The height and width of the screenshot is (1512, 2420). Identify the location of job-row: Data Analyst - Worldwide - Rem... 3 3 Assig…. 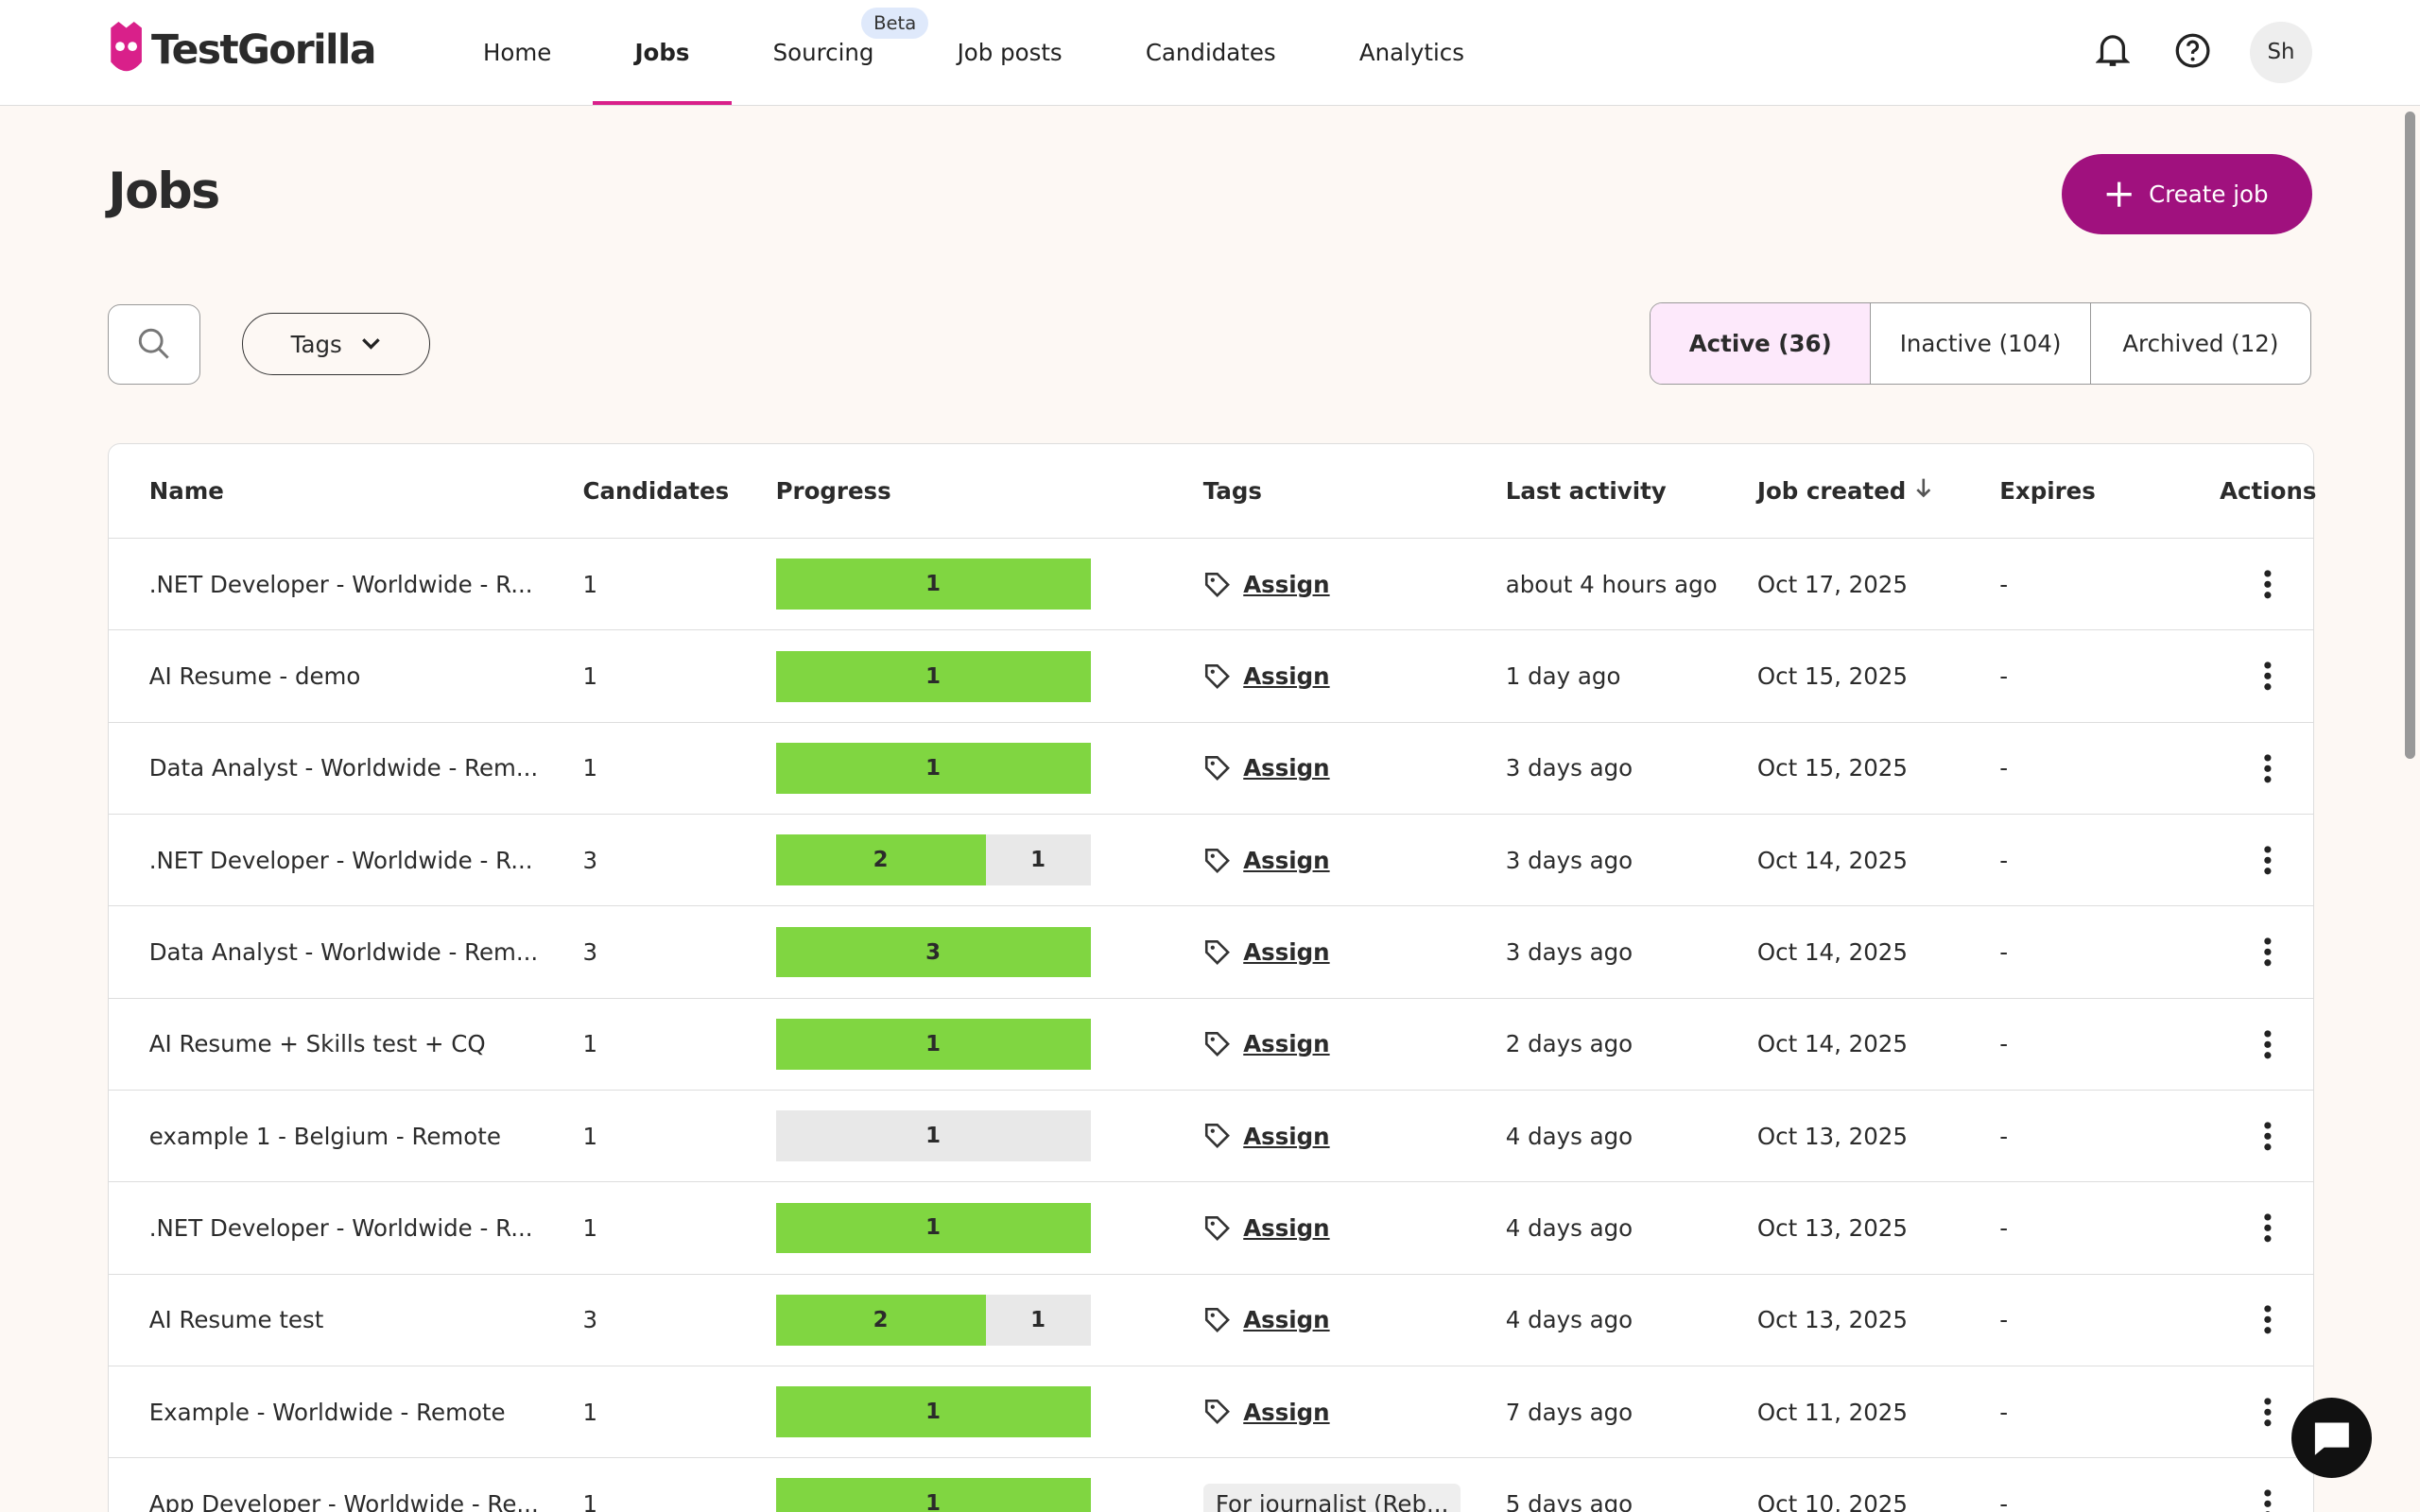
(1211, 952).